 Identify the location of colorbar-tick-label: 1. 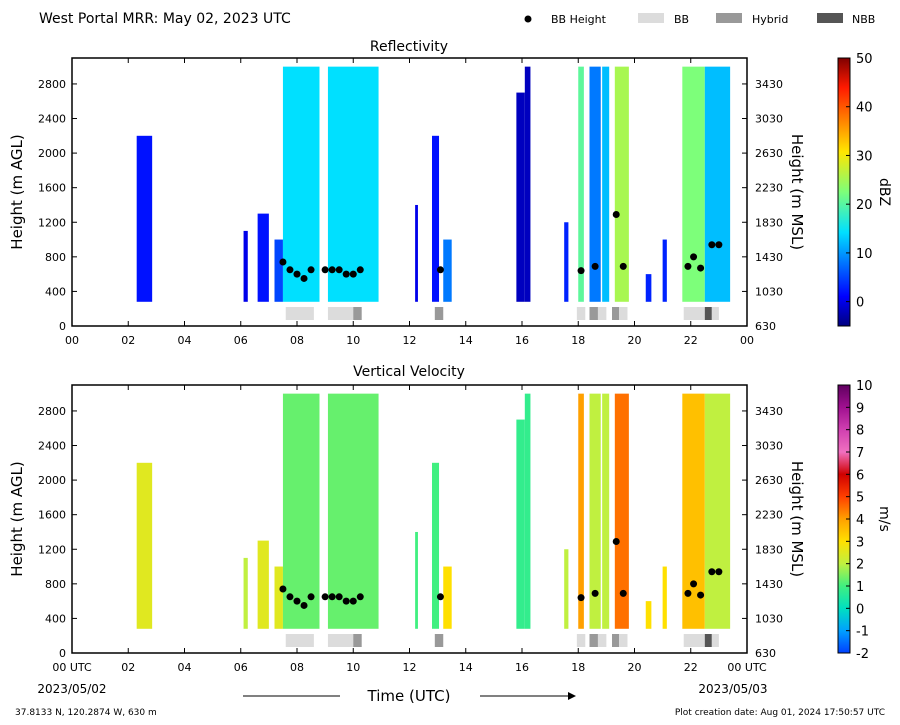
(860, 587).